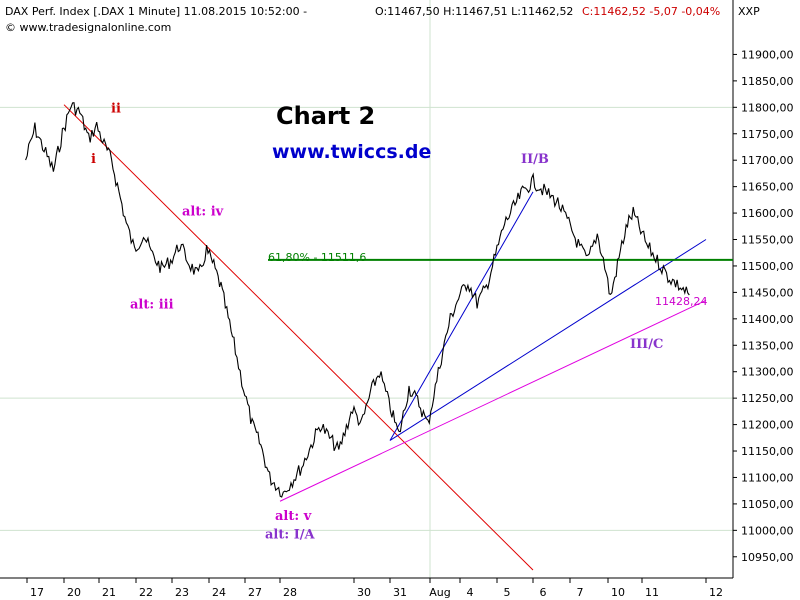 The height and width of the screenshot is (600, 800). Describe the element at coordinates (767, 240) in the screenshot. I see `y-tick-label: 11550,00` at that location.